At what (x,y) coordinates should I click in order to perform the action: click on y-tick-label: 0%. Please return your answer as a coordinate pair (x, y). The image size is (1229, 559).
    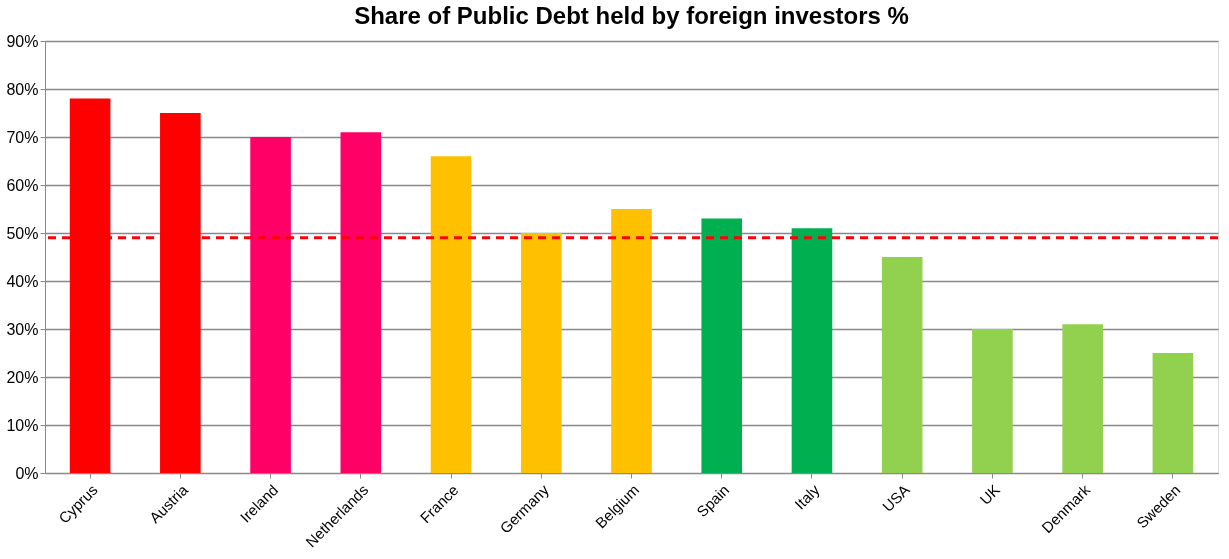
    Looking at the image, I should click on (27, 473).